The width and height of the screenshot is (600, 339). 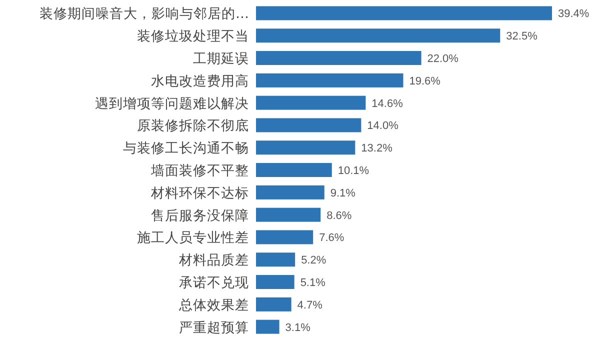 I want to click on y-tick-label: 售后服务没保障, so click(x=200, y=216).